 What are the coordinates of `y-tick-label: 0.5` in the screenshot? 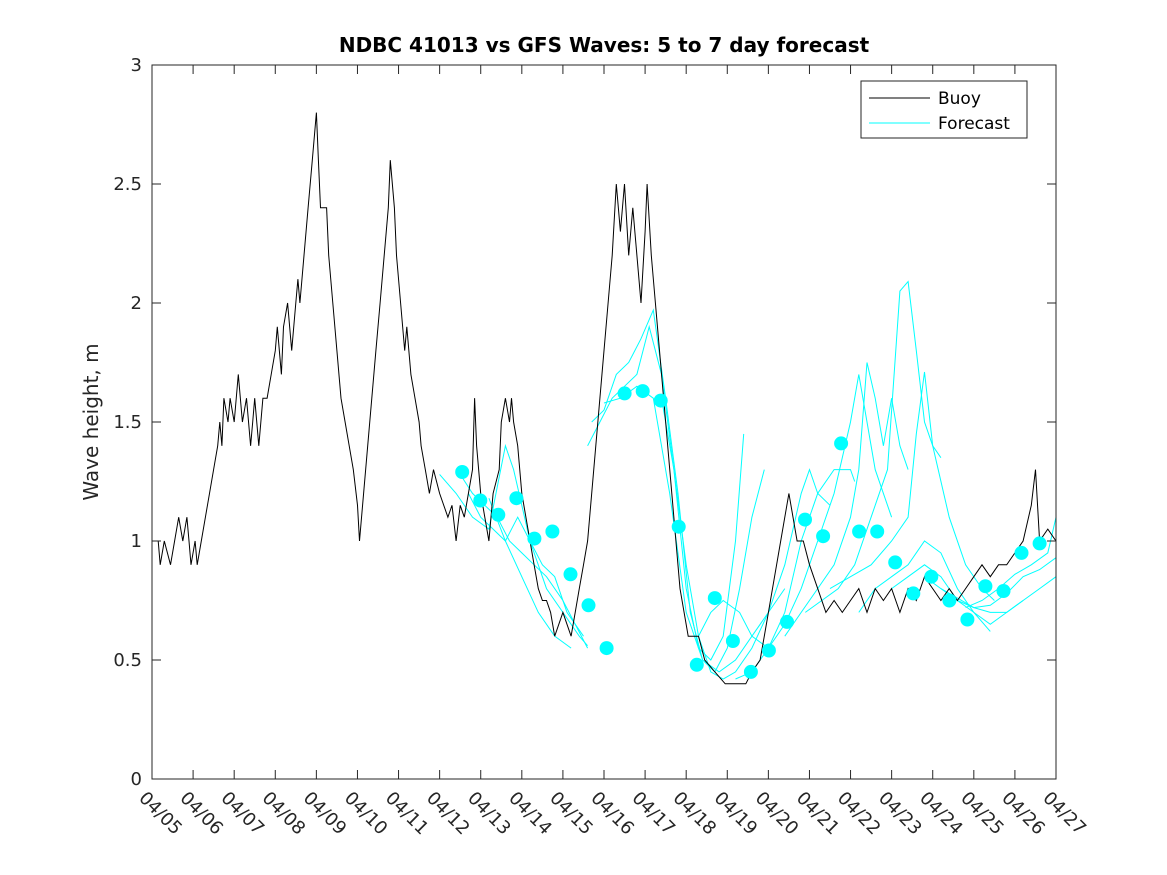 It's located at (127, 660).